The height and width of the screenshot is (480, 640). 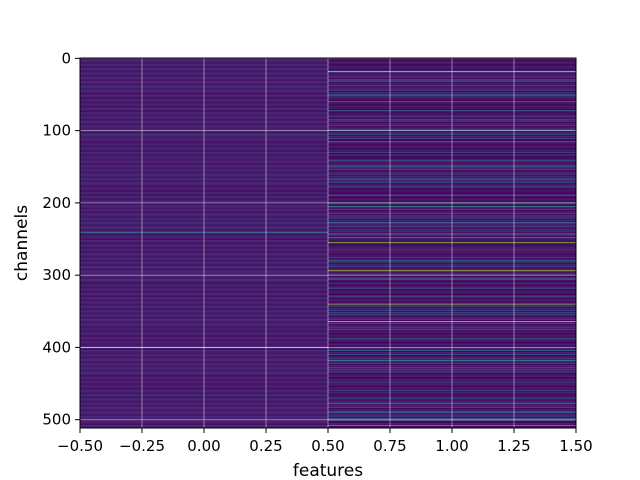 I want to click on x-tick-label: −0.25, so click(x=142, y=446).